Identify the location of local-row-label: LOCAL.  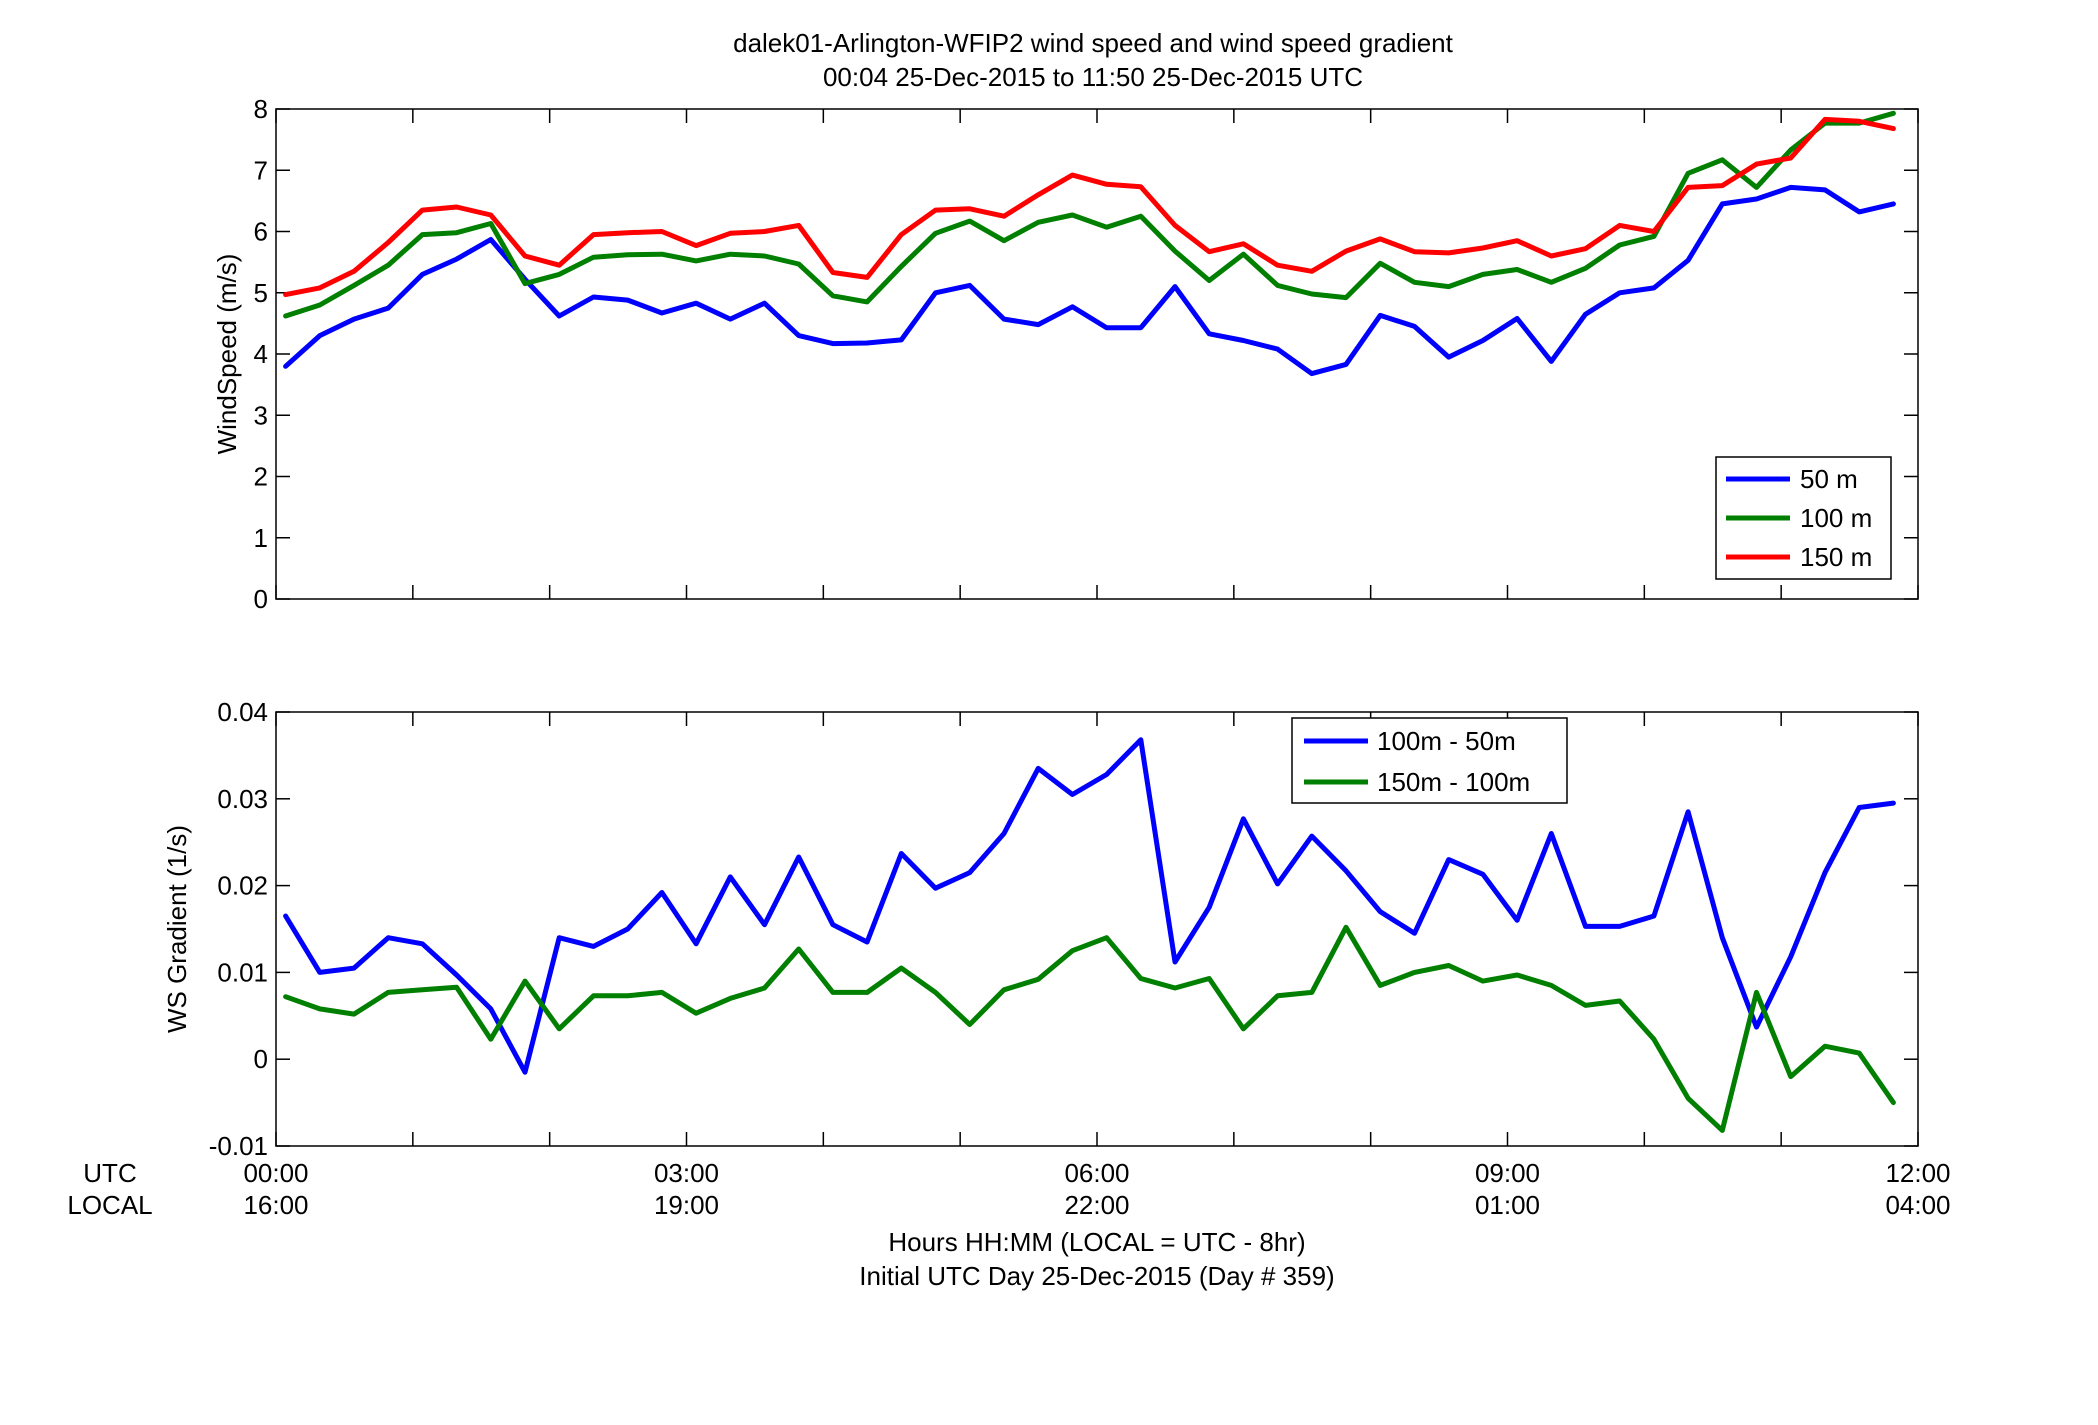
(109, 1205).